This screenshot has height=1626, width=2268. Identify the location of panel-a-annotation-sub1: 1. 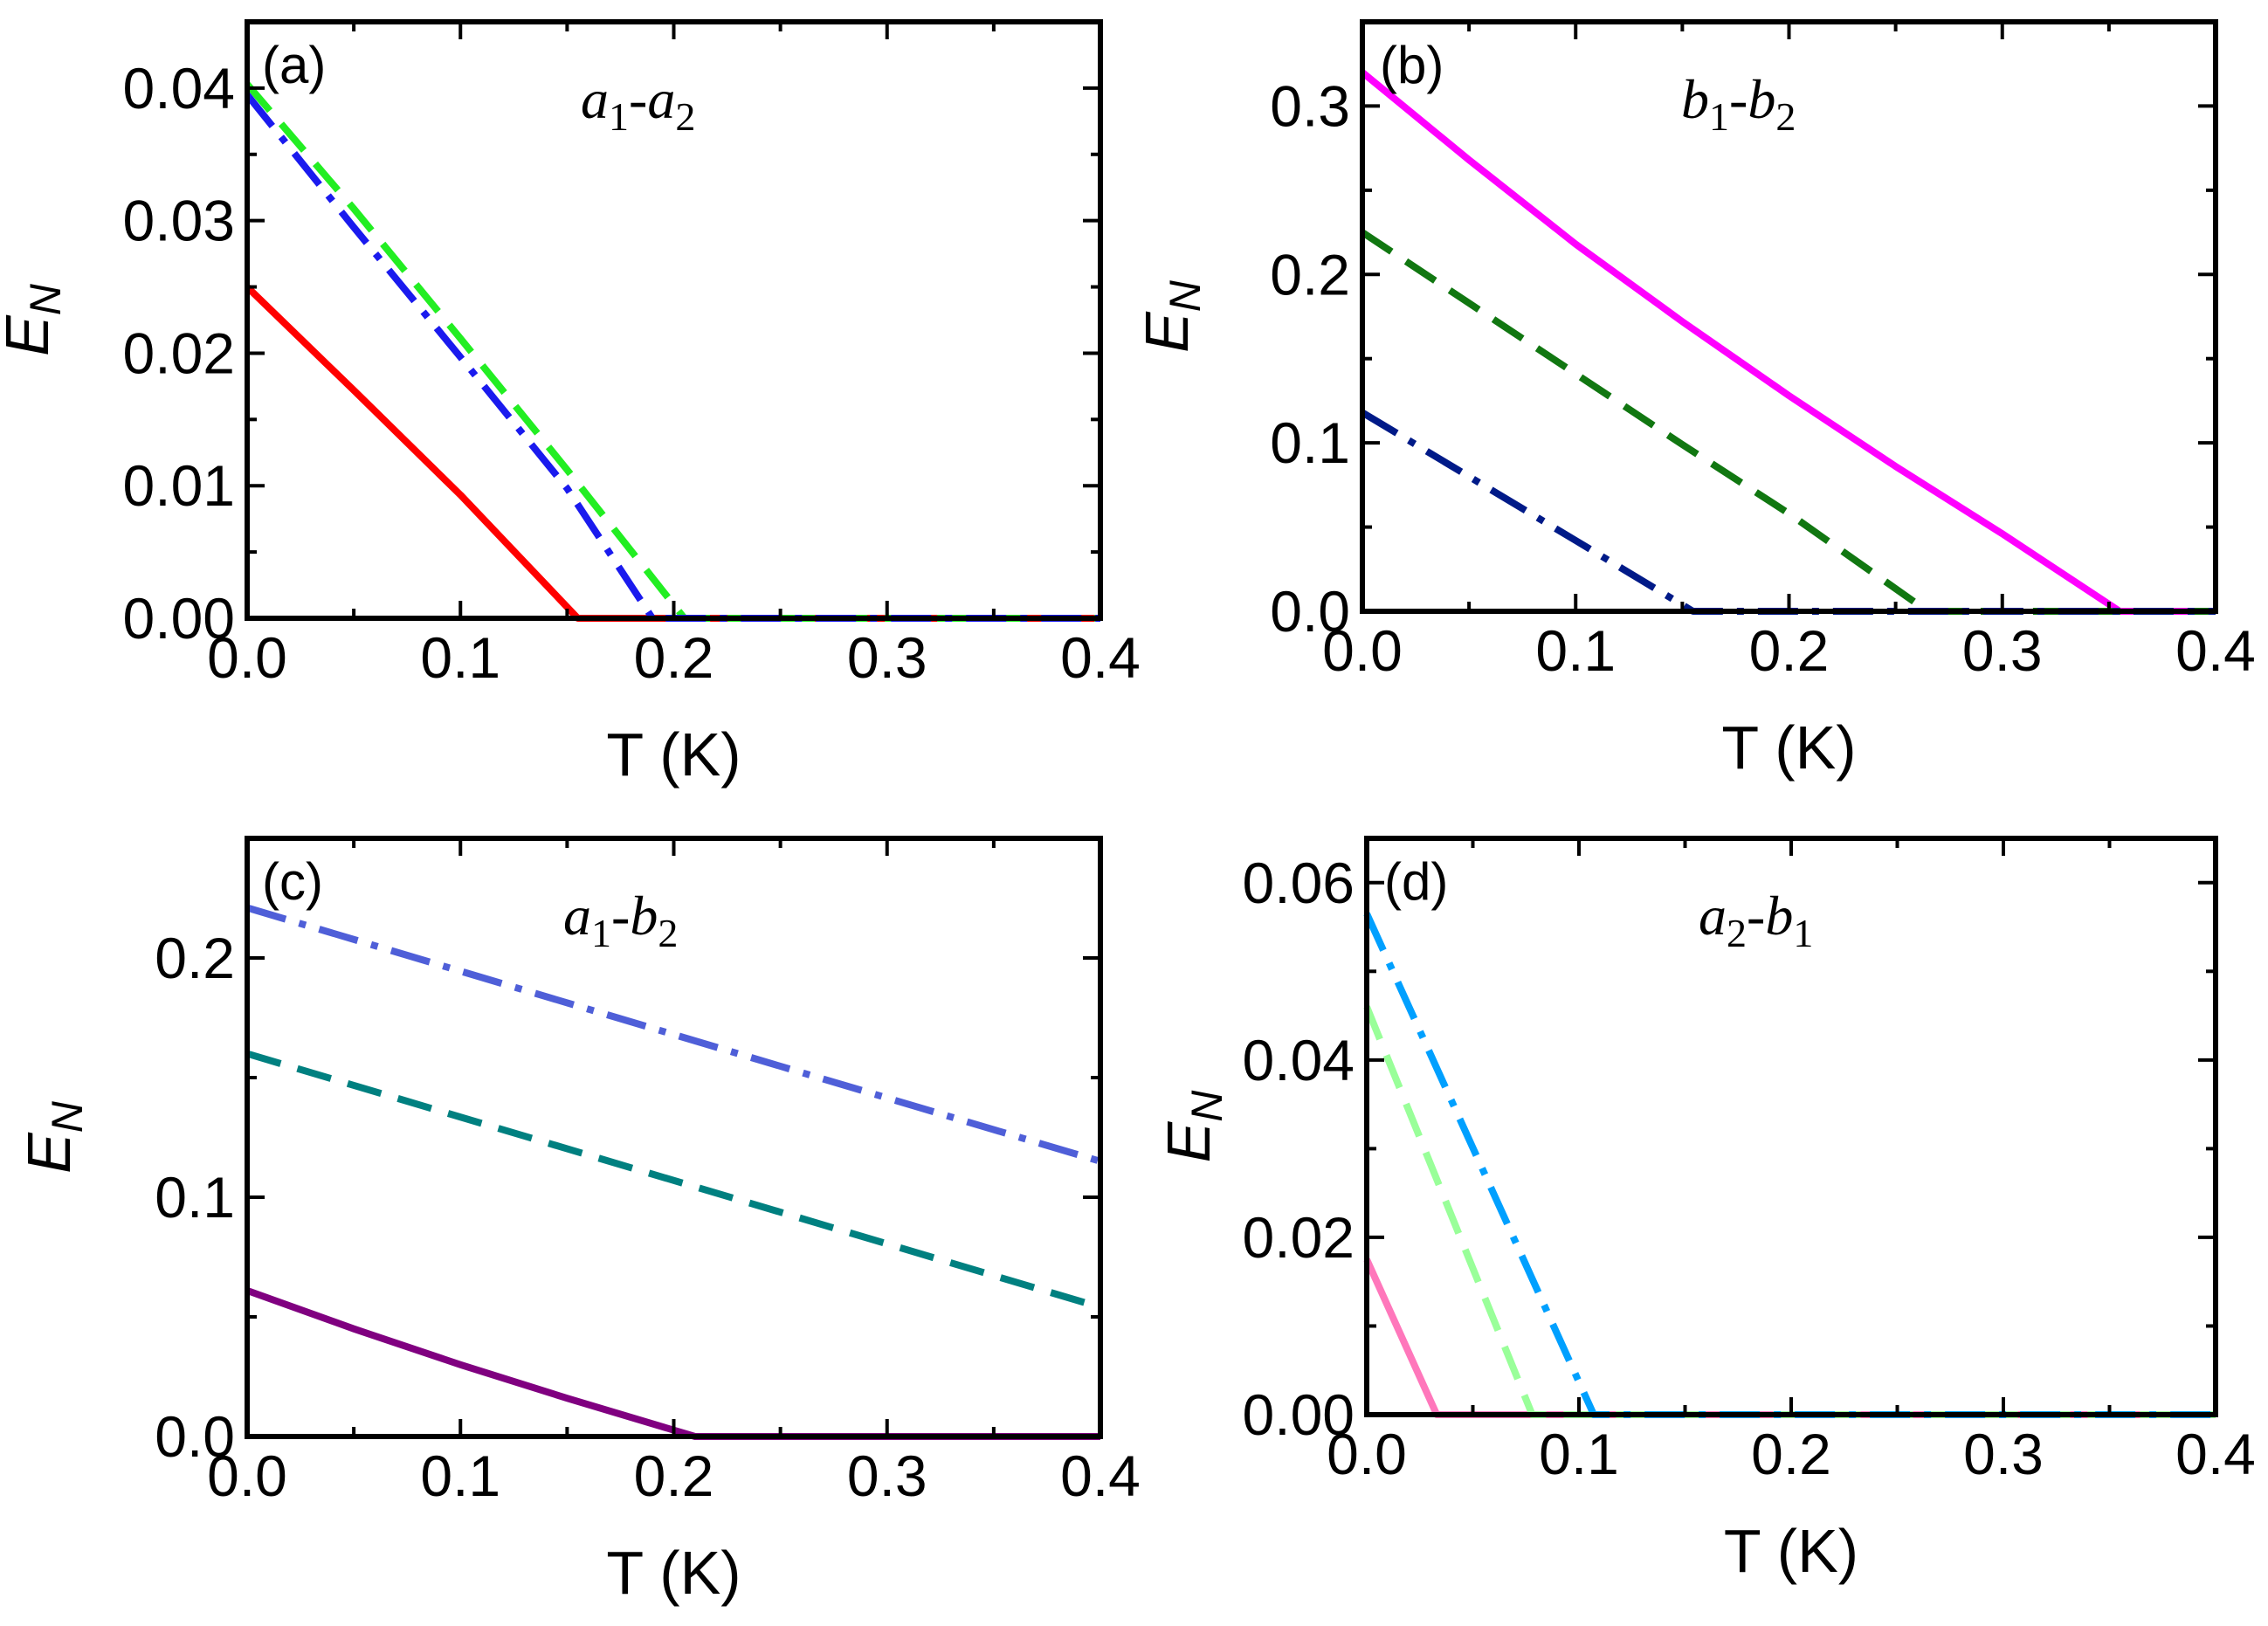
(619, 117).